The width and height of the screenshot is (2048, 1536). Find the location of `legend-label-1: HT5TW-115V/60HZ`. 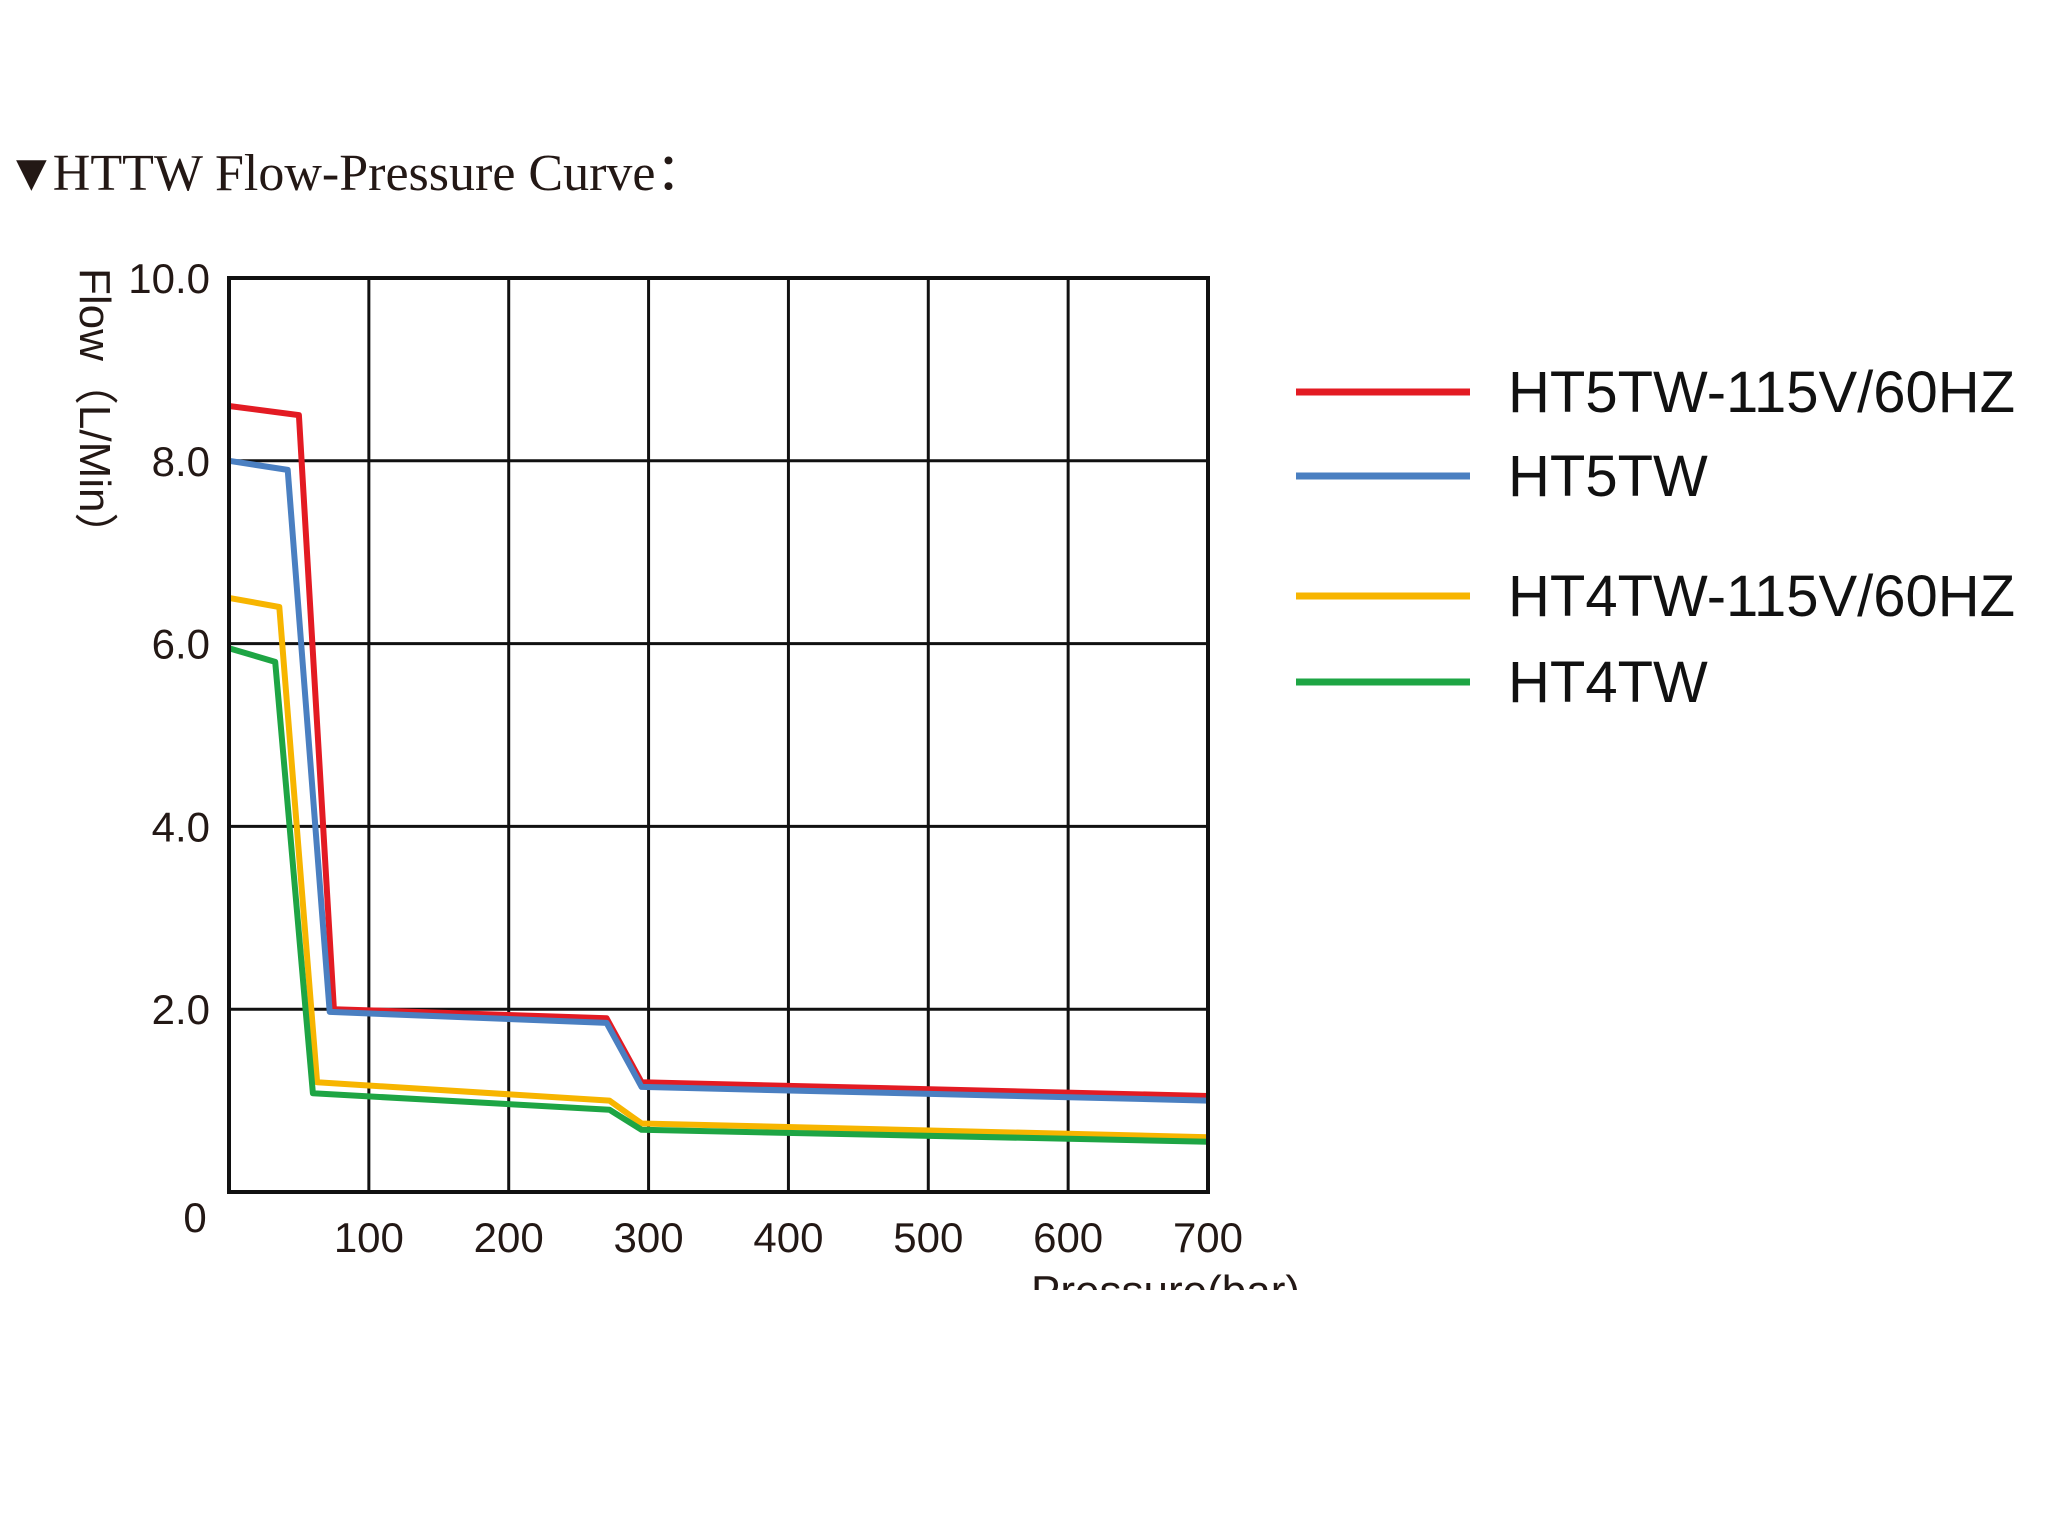

legend-label-1: HT5TW-115V/60HZ is located at coordinates (1761, 392).